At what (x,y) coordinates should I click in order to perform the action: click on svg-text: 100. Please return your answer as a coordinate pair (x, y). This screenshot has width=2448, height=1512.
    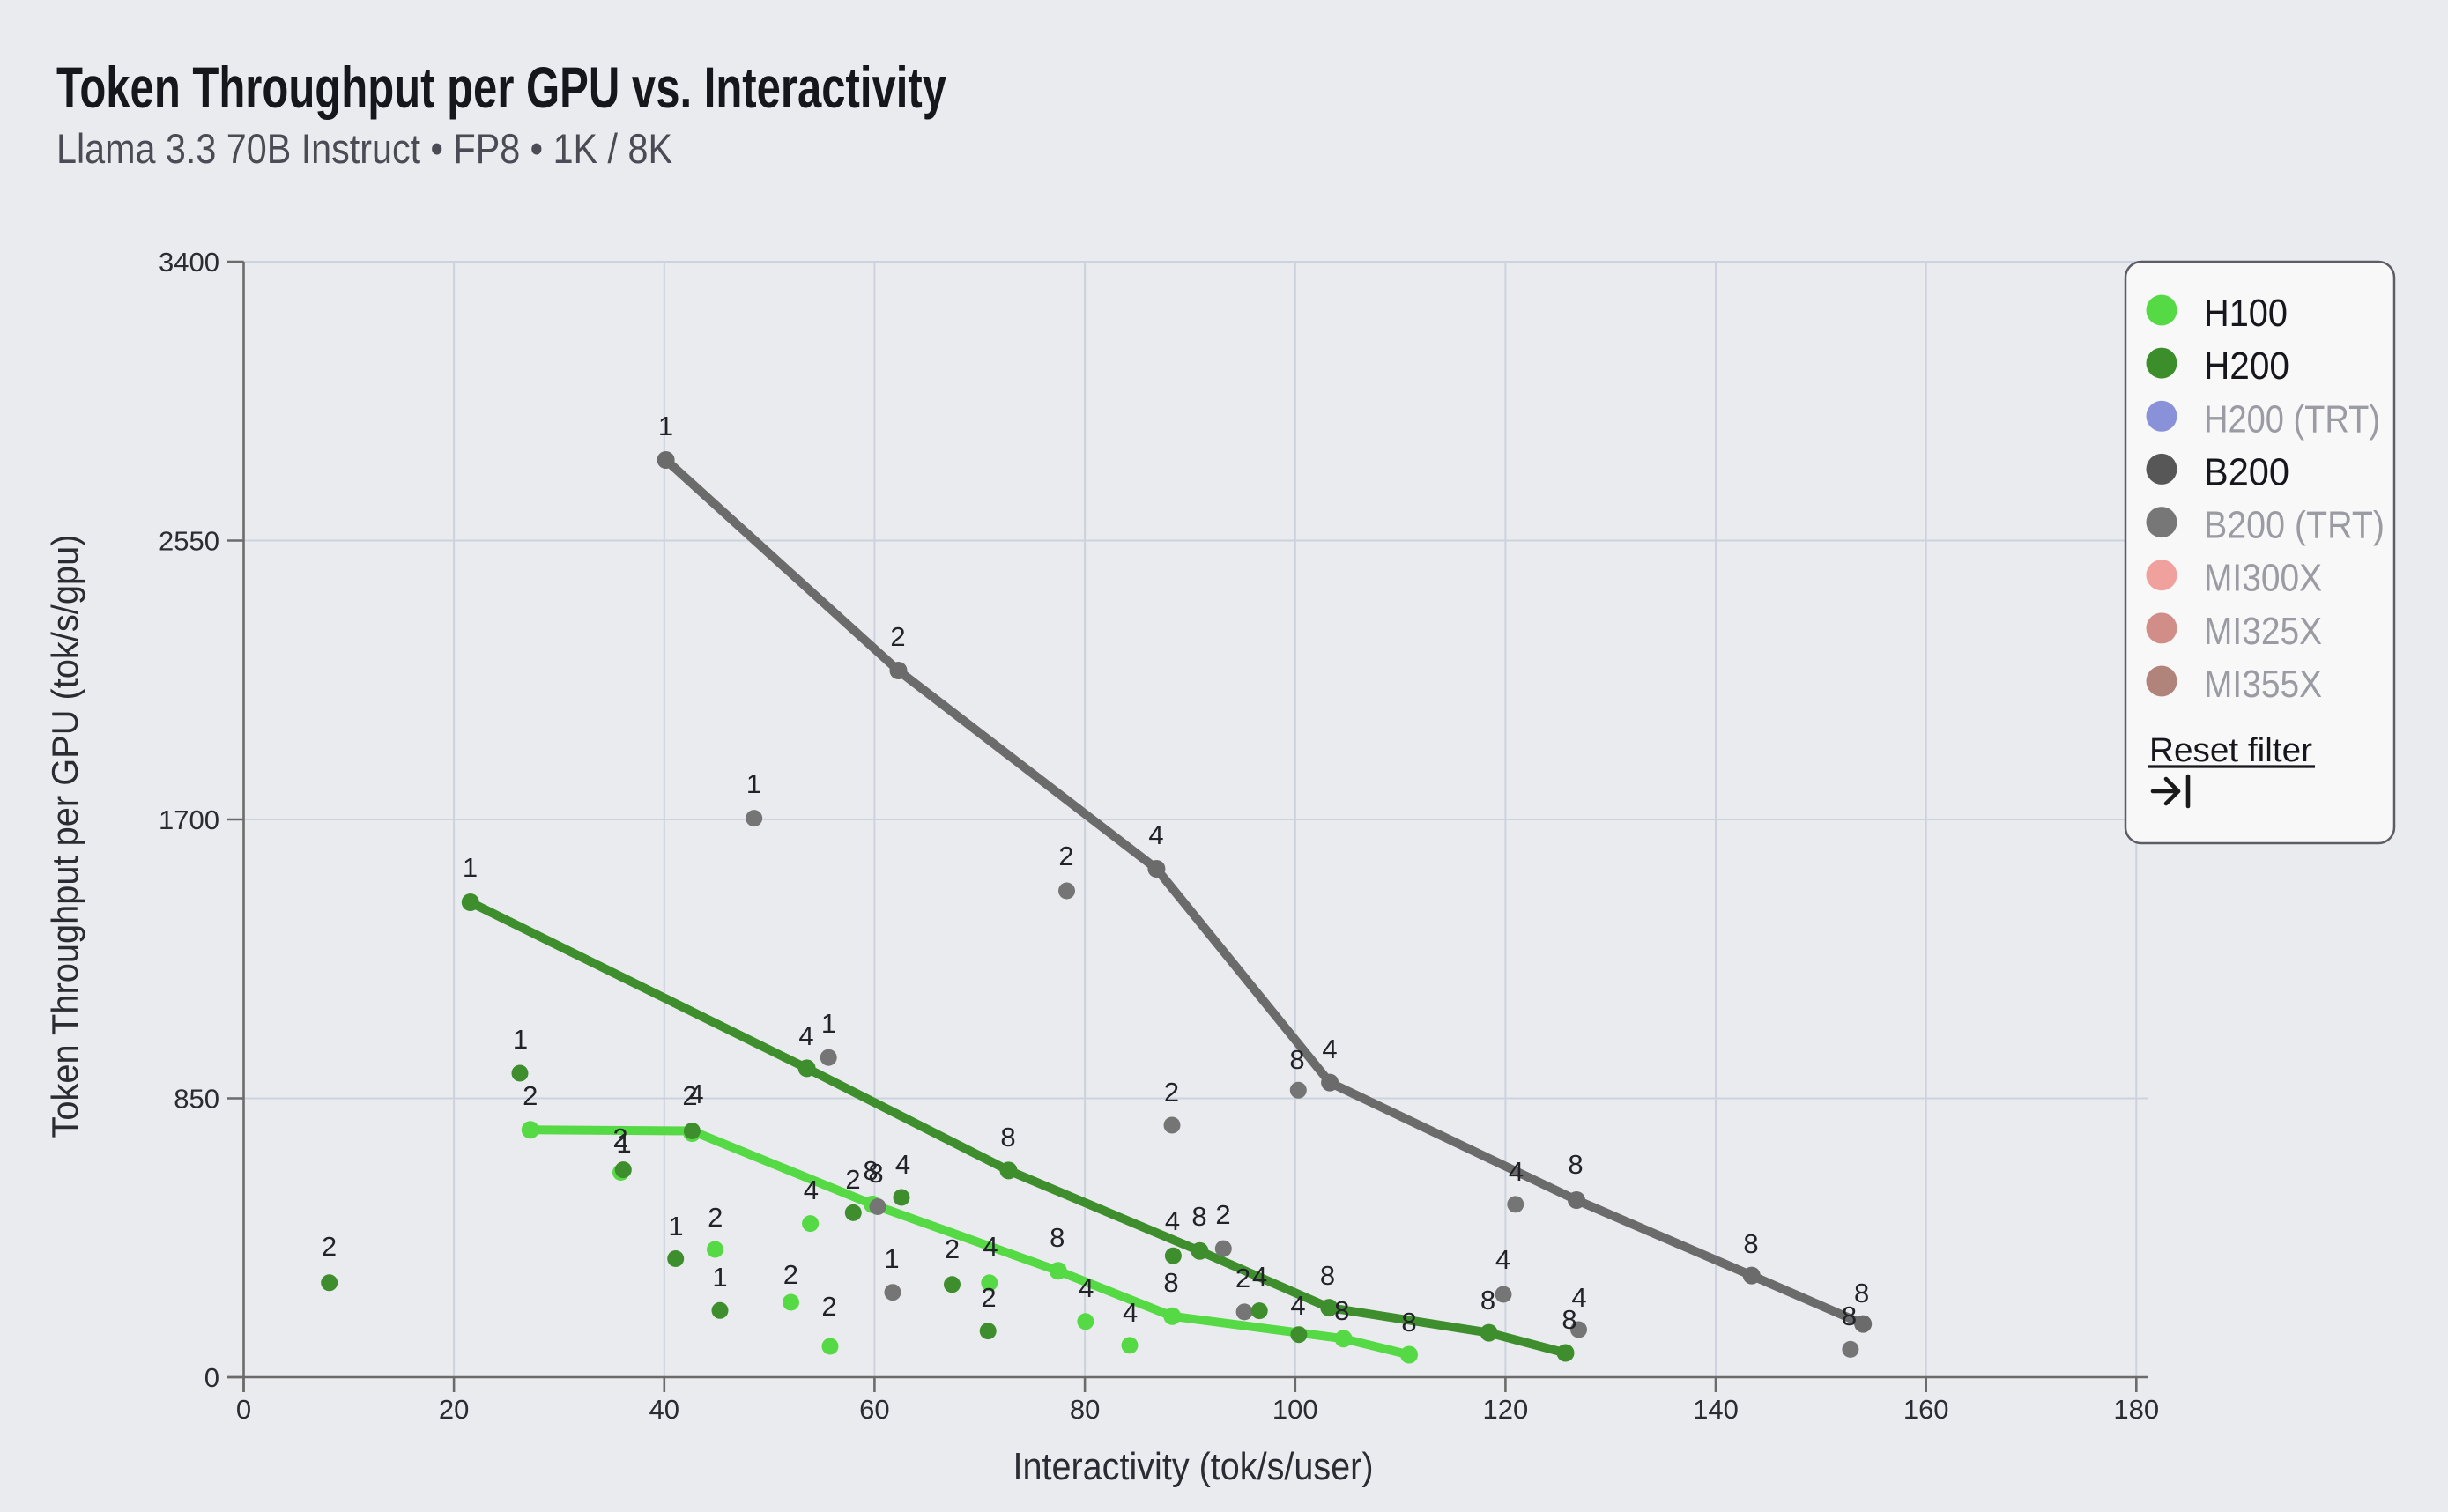
    Looking at the image, I should click on (1295, 1409).